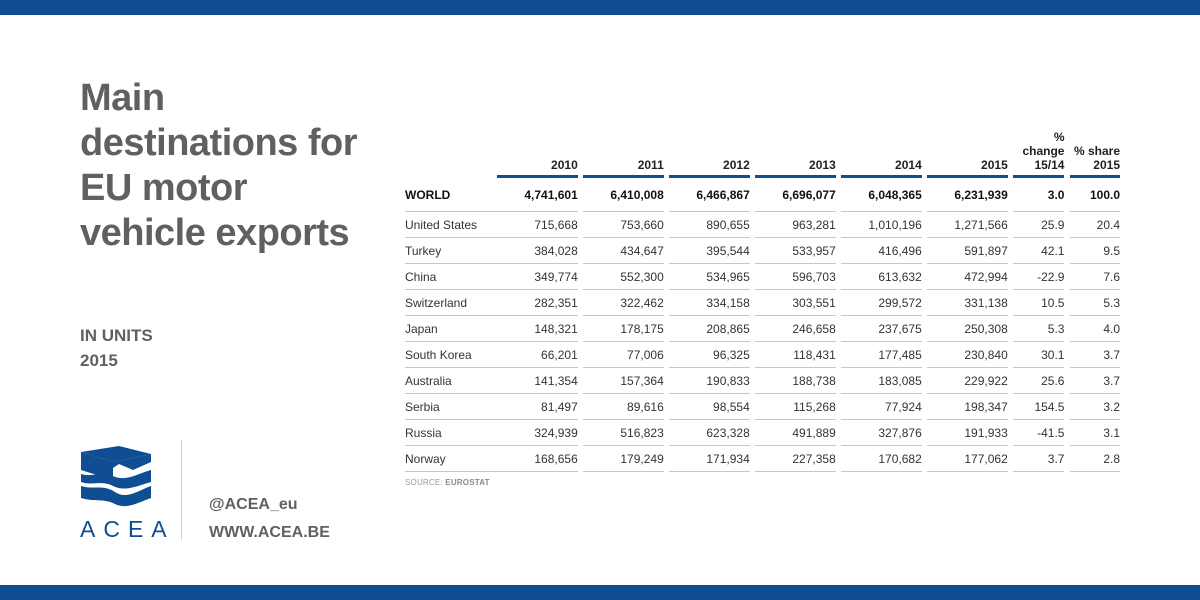 This screenshot has width=1200, height=600. I want to click on table-cell: 190,833, so click(709, 381).